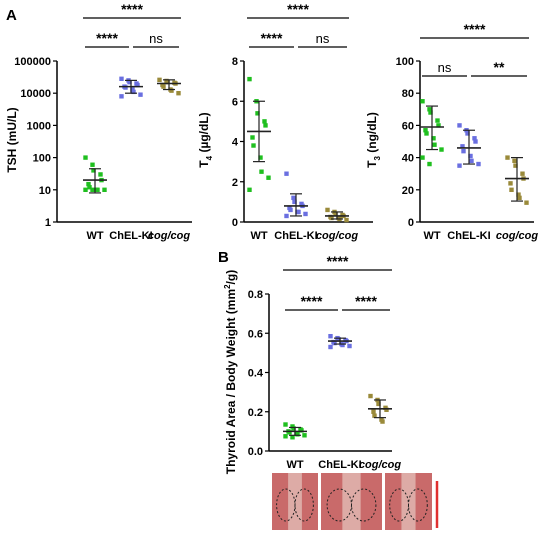 Image resolution: width=550 pixels, height=535 pixels. I want to click on y-tick-label: 100000, so click(32, 62).